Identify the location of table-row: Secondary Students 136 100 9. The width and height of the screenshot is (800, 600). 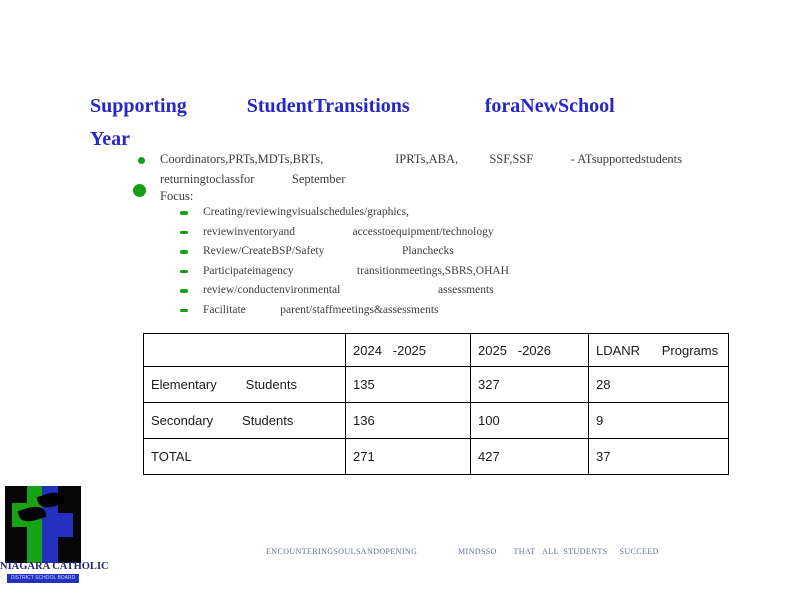
(436, 420).